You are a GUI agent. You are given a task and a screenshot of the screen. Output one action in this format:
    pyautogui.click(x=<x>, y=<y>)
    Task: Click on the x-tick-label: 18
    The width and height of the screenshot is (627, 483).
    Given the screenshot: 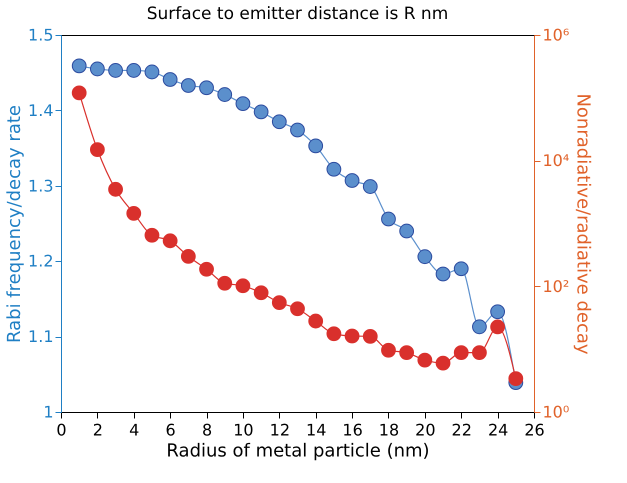 What is the action you would take?
    pyautogui.click(x=389, y=430)
    